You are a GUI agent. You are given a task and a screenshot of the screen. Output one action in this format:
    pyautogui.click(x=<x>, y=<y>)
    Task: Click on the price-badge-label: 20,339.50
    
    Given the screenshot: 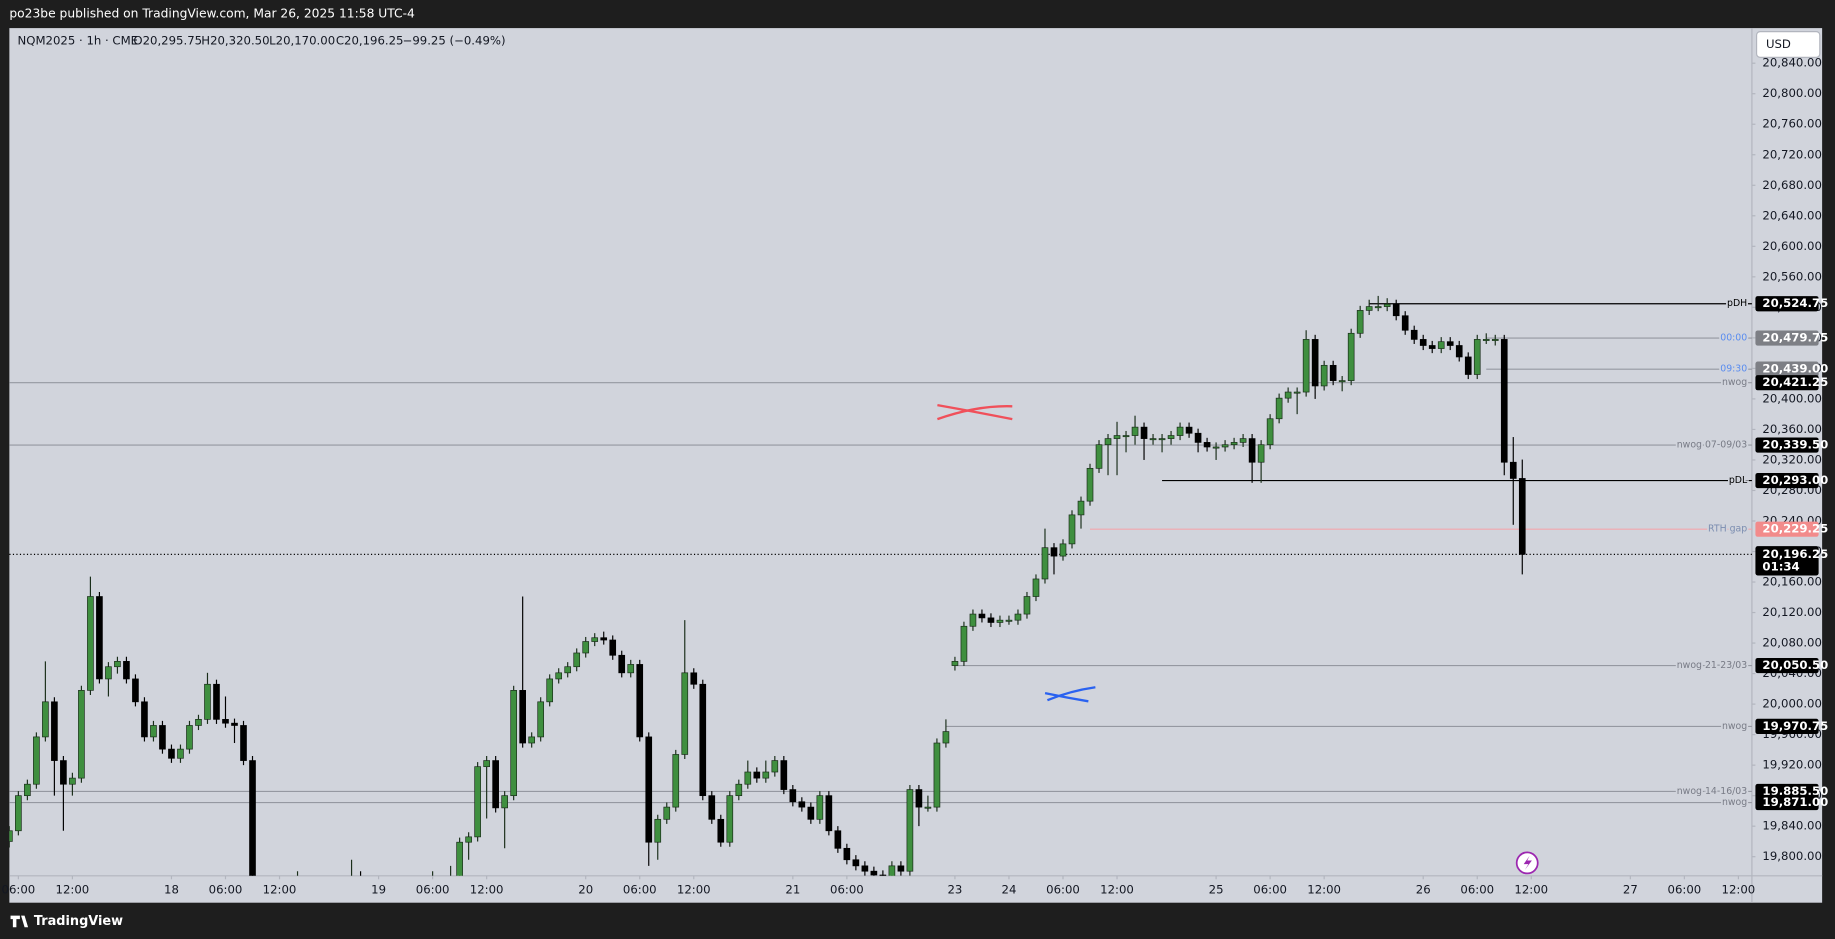 What is the action you would take?
    pyautogui.click(x=1795, y=445)
    